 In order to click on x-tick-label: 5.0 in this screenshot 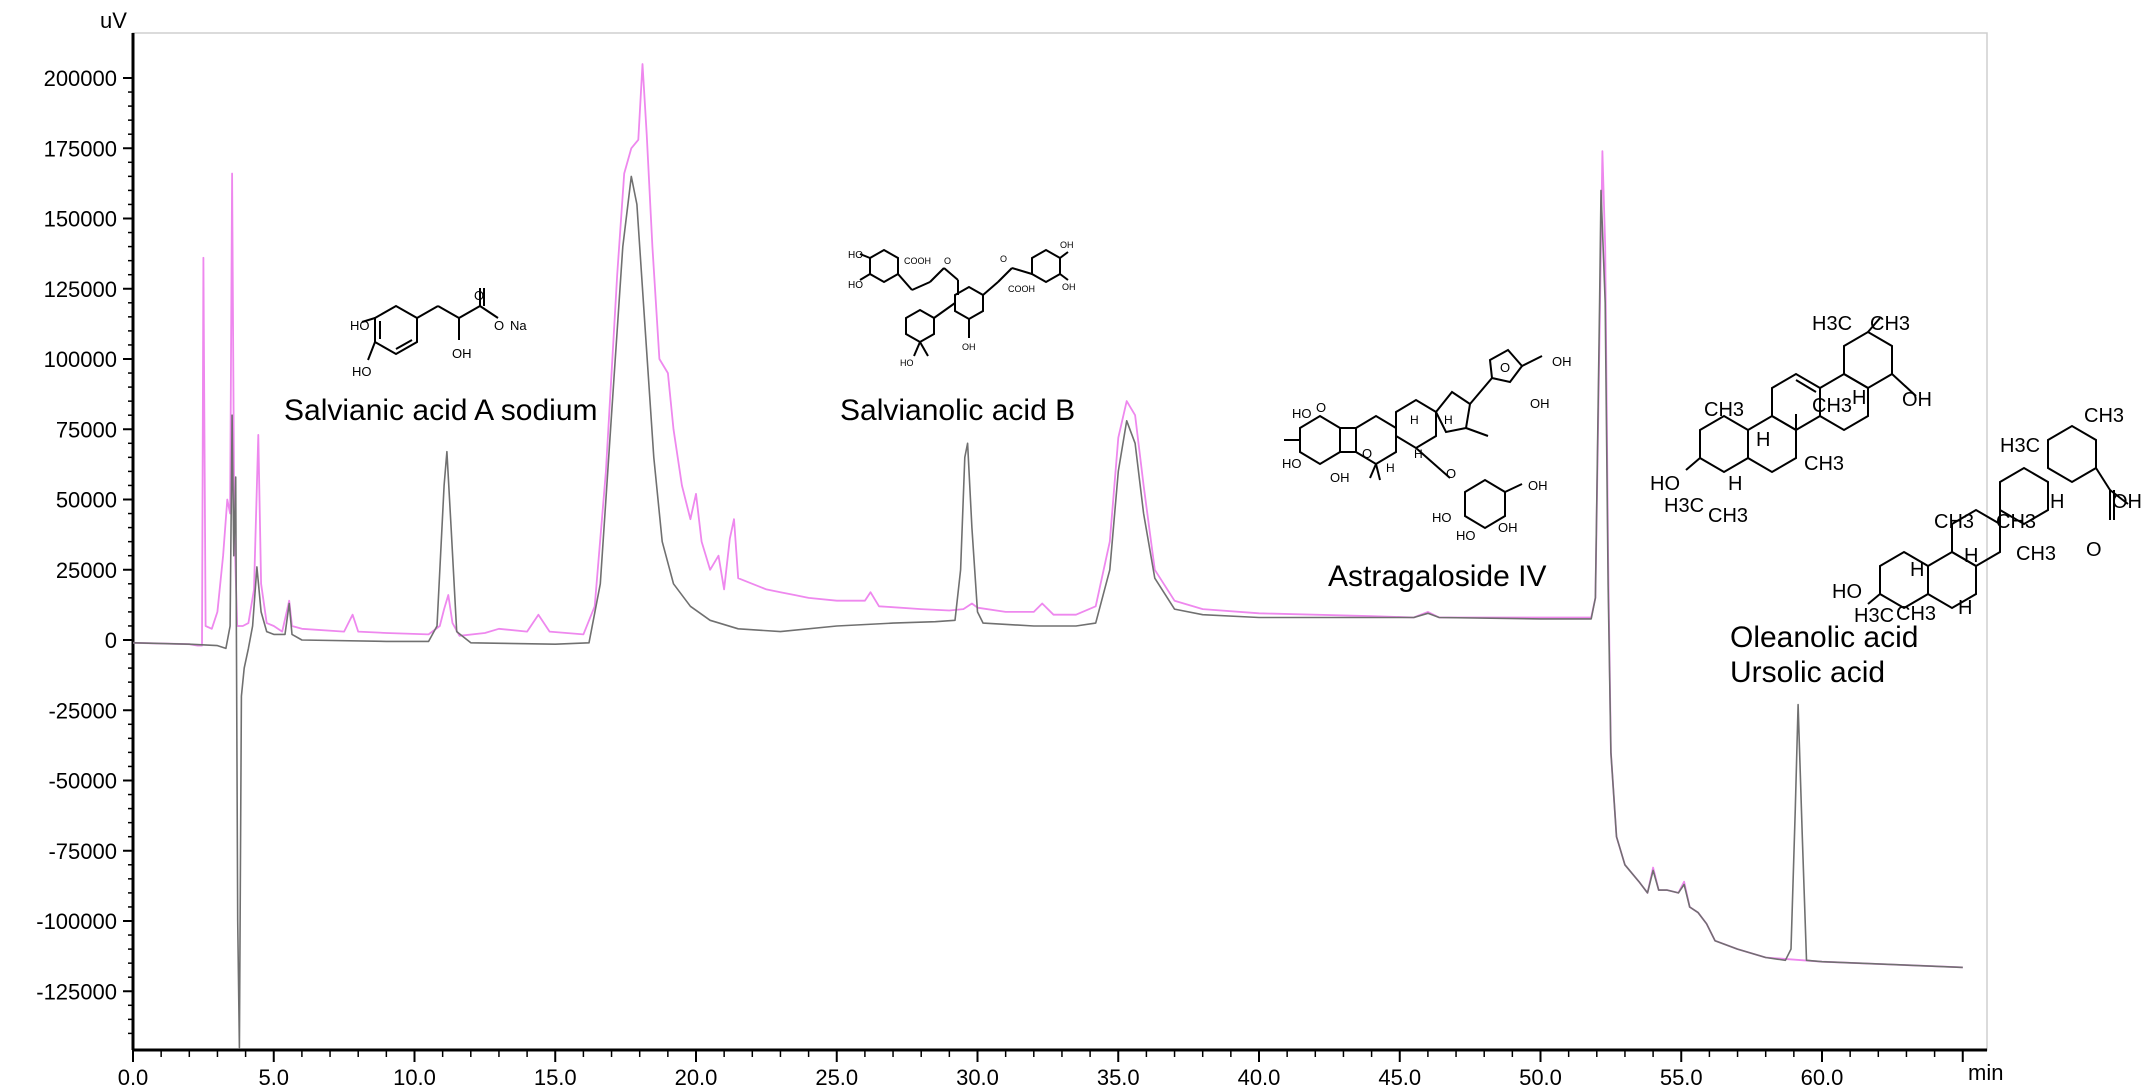, I will do `click(273, 1077)`.